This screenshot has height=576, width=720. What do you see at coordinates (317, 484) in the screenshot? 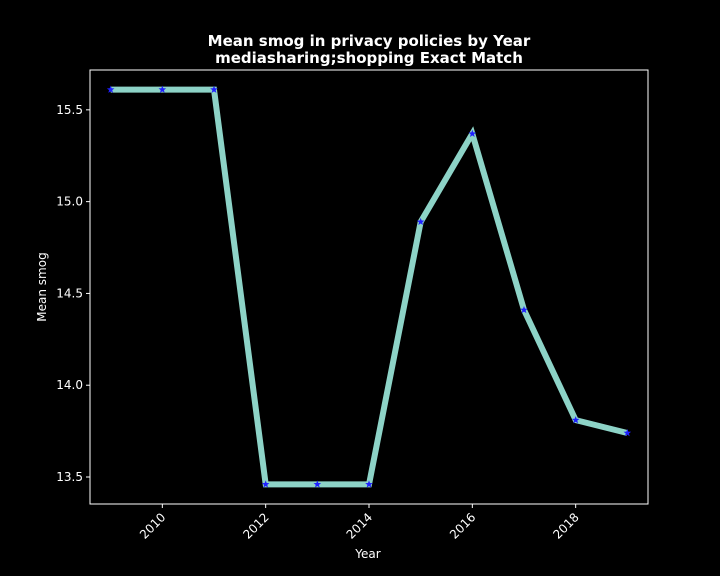
I see `data-point-2013` at bounding box center [317, 484].